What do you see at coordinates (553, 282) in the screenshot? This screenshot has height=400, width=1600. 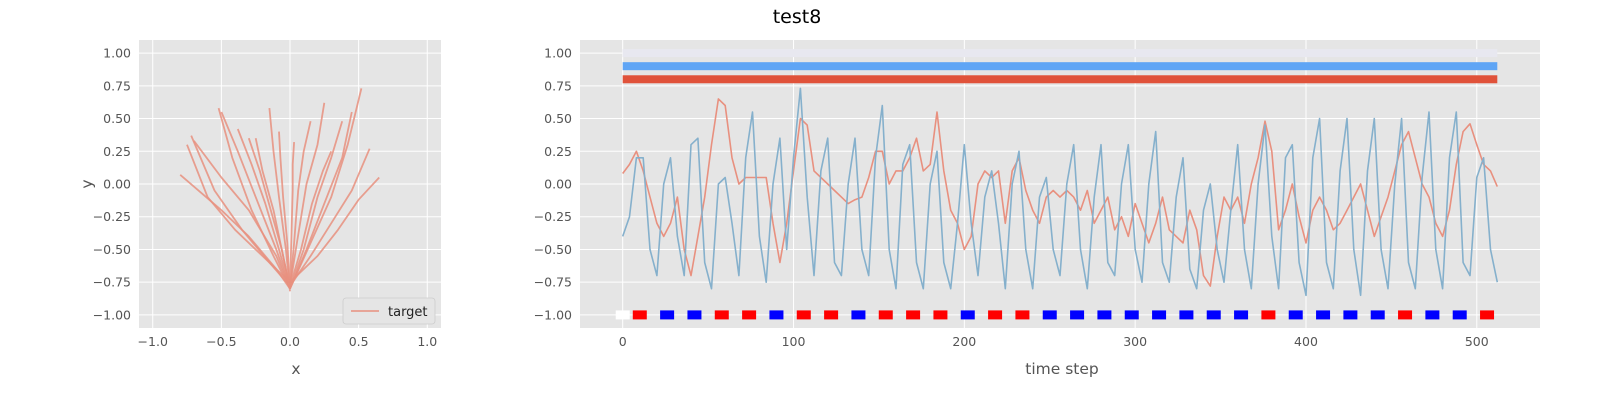 I see `right-y-tick-label: −0.75` at bounding box center [553, 282].